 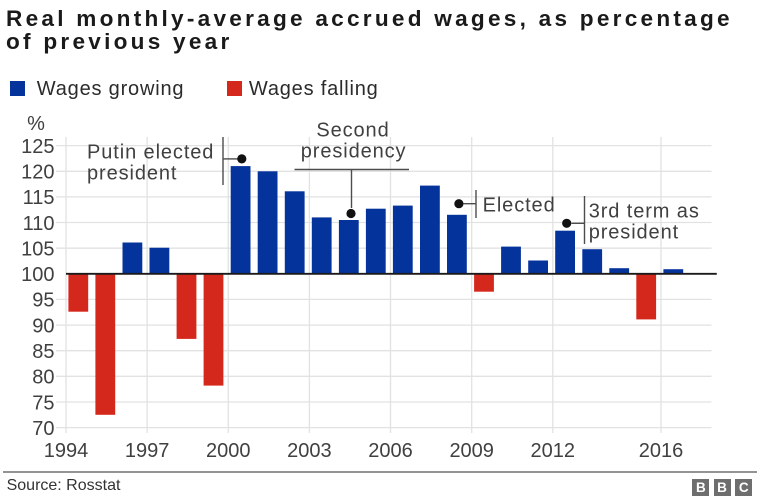 I want to click on svg-text: 2003, so click(x=309, y=451).